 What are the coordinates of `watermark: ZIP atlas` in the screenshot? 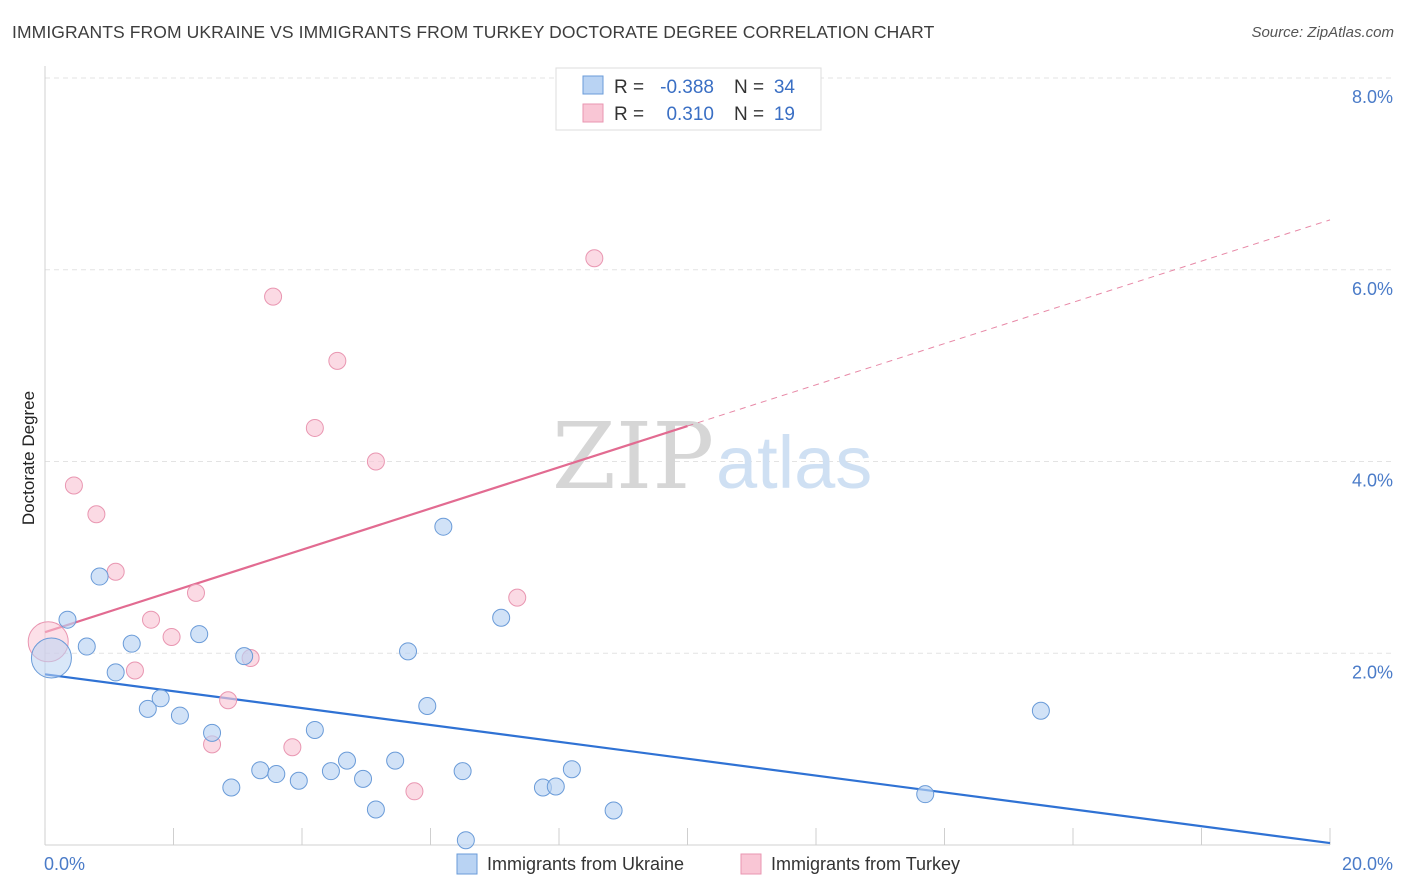 It's located at (712, 456).